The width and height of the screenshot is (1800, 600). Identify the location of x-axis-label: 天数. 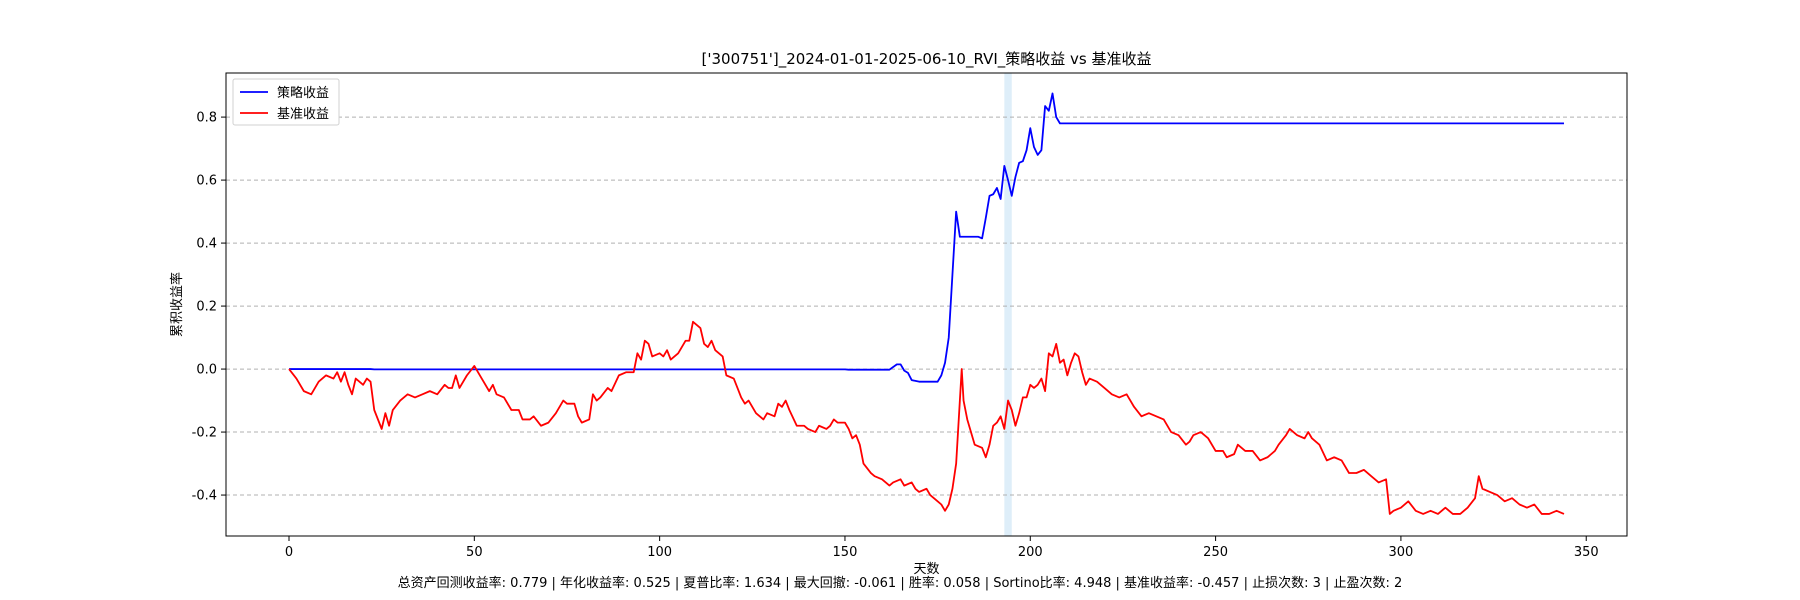
(926, 569).